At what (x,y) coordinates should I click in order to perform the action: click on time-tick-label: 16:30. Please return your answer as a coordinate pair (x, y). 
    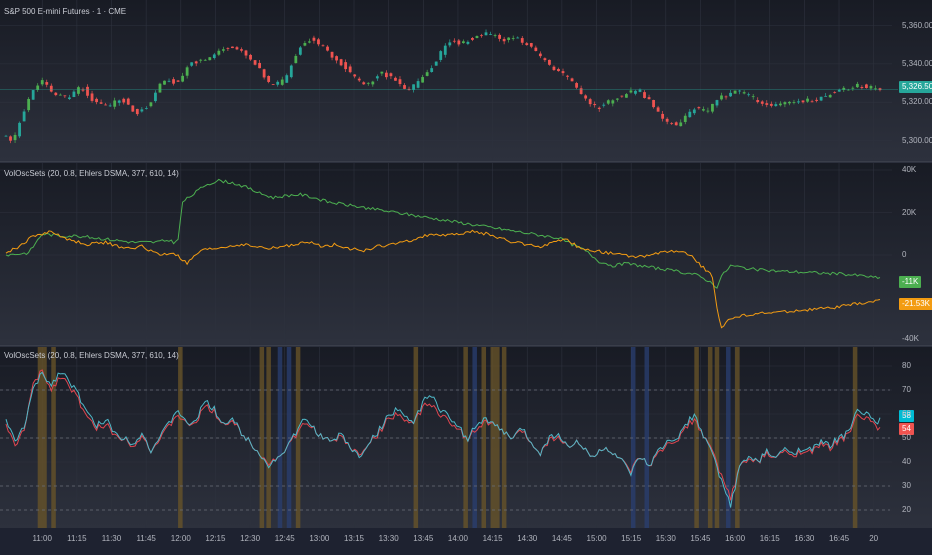
    Looking at the image, I should click on (804, 538).